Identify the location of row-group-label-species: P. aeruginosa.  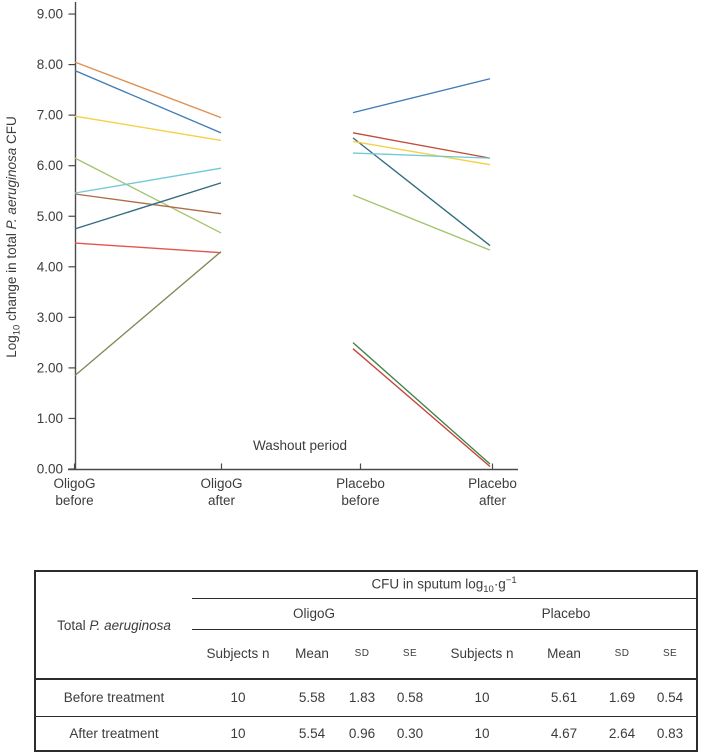
(130, 625).